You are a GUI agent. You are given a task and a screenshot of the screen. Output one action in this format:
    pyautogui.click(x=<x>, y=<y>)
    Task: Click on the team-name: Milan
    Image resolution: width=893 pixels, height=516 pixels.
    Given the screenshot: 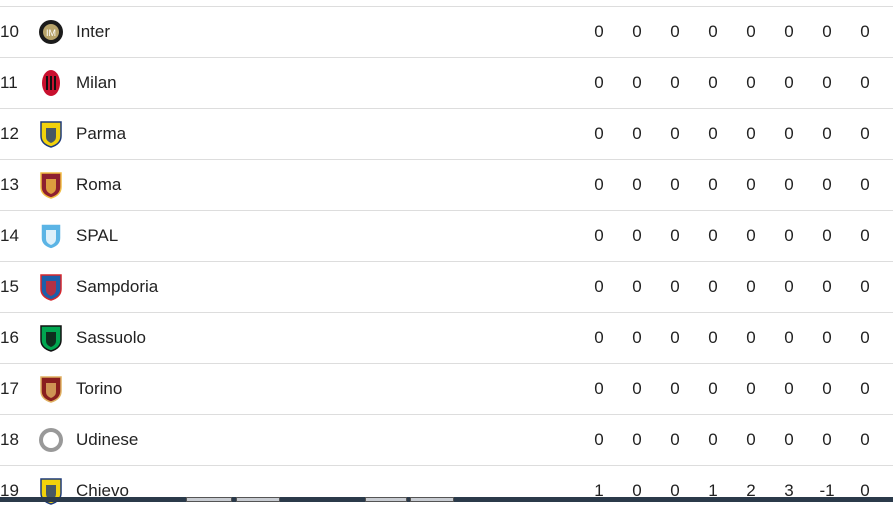 What is the action you would take?
    pyautogui.click(x=96, y=82)
    